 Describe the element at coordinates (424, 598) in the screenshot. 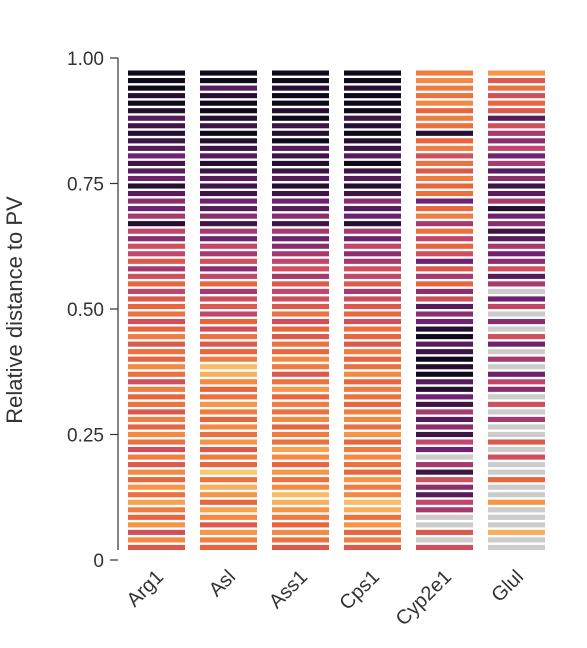

I see `x-tick-label: Cyp2e1` at that location.